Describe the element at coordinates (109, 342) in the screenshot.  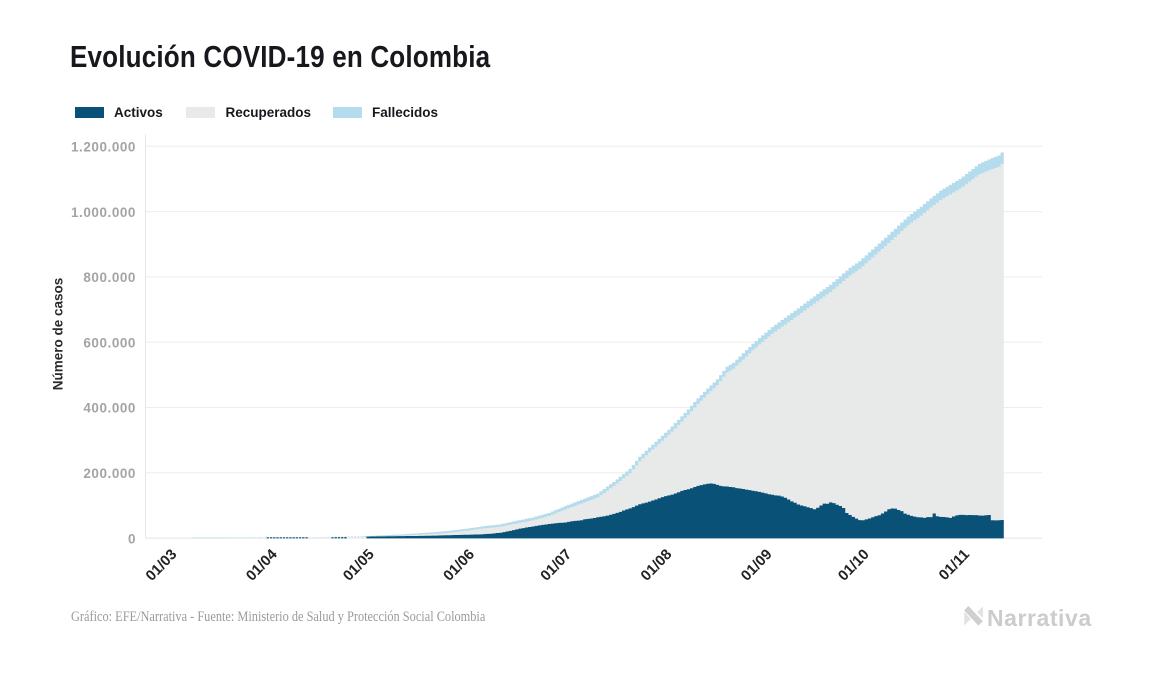
I see `svg-text: 600.000` at that location.